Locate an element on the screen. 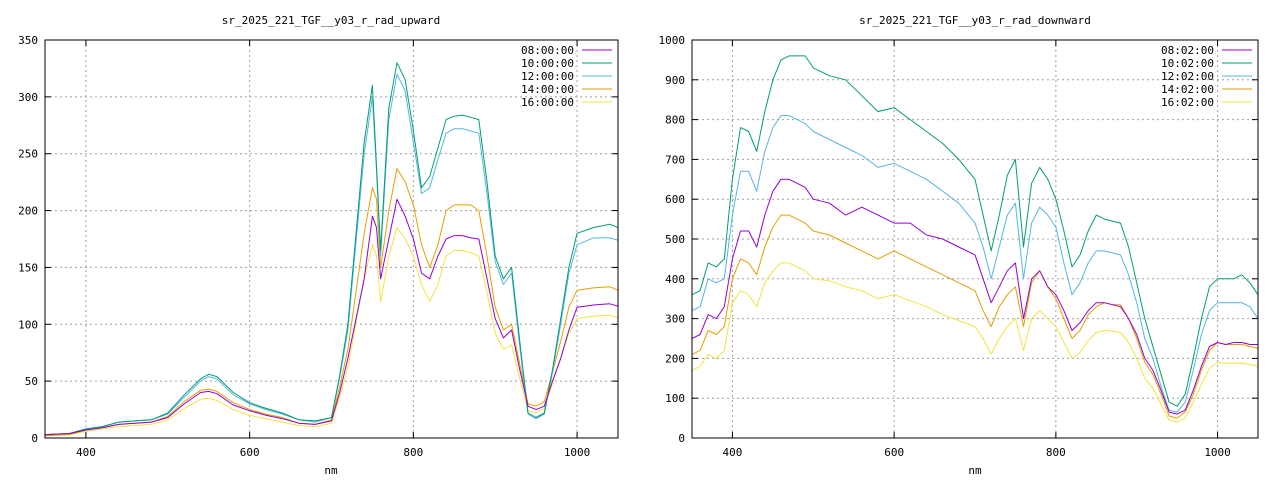  legend-label: 16:02:00 is located at coordinates (1187, 102).